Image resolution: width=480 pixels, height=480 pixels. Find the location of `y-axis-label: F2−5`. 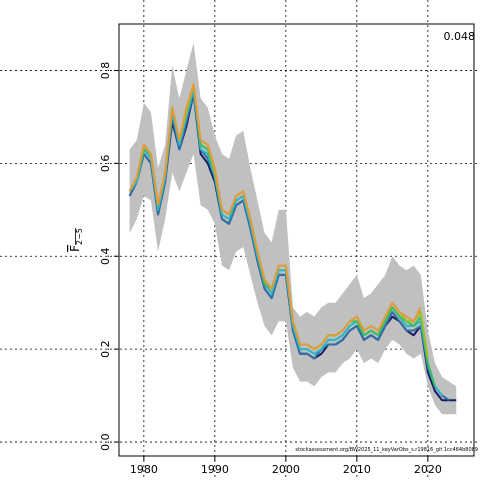

y-axis-label: F2−5 is located at coordinates (76, 240).